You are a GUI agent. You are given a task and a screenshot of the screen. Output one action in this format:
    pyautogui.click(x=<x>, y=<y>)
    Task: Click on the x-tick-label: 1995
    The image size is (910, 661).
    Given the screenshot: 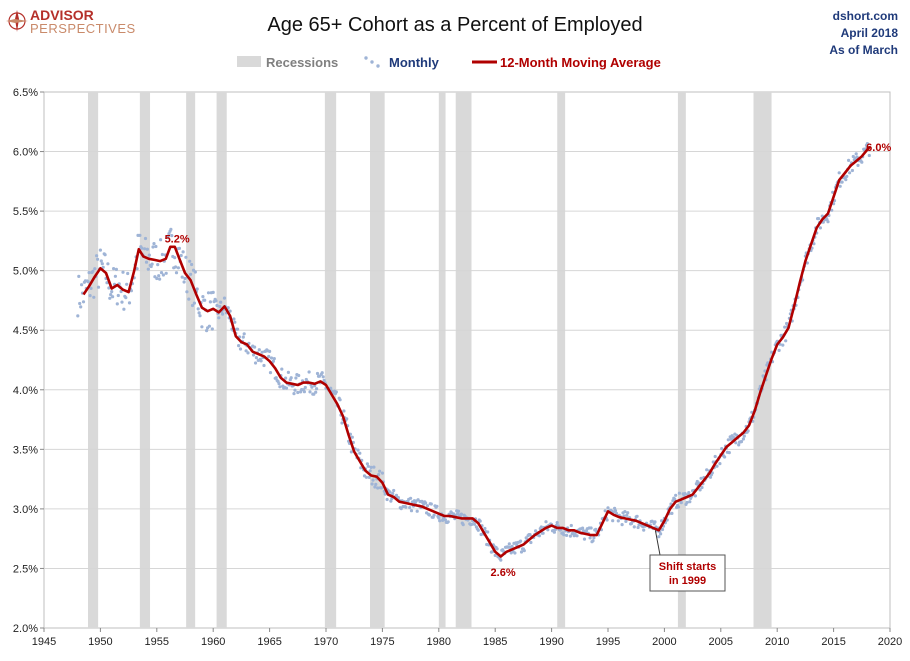 What is the action you would take?
    pyautogui.click(x=608, y=642)
    